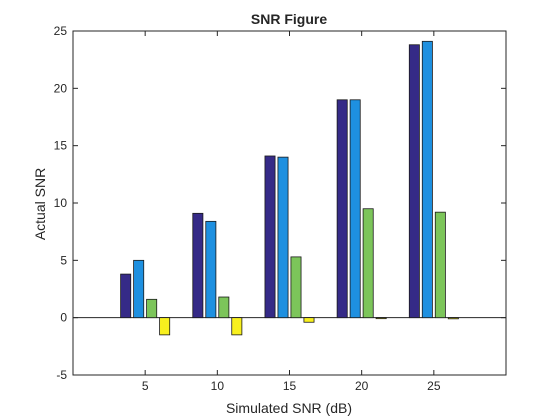 The image size is (560, 420). Describe the element at coordinates (139, 289) in the screenshot. I see `bar-series2-cat5` at that location.